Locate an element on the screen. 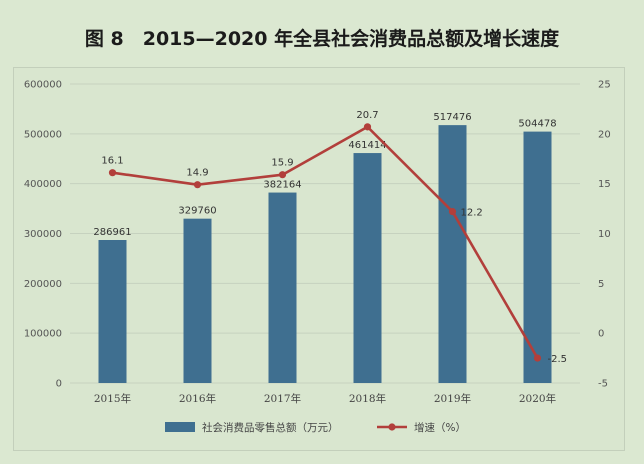  bar-data-label: 329760 is located at coordinates (197, 211).